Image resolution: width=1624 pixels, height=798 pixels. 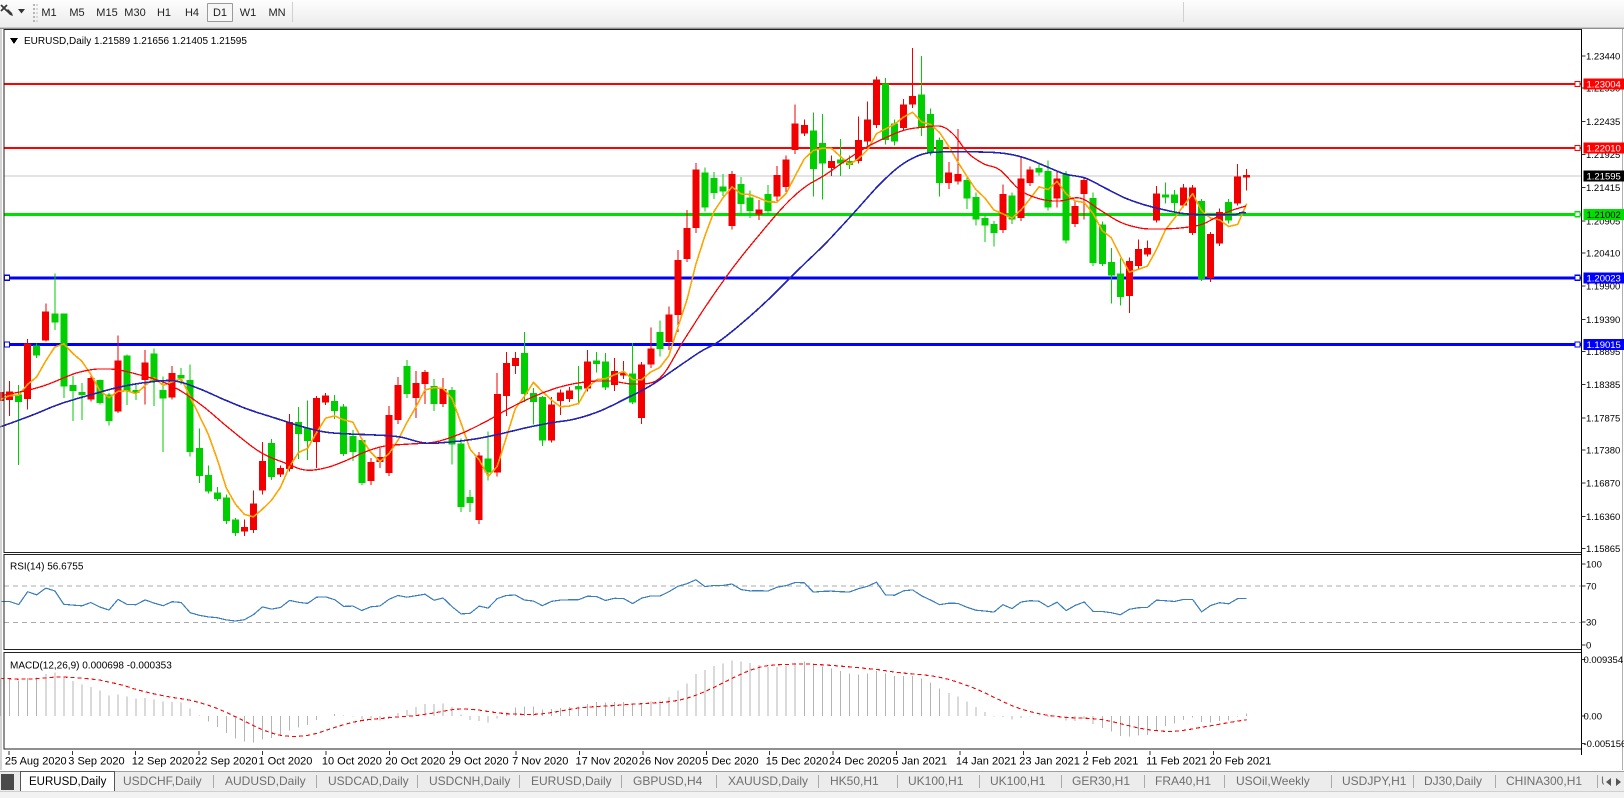 I want to click on svg-text: 14 Jan 2021, so click(x=986, y=762).